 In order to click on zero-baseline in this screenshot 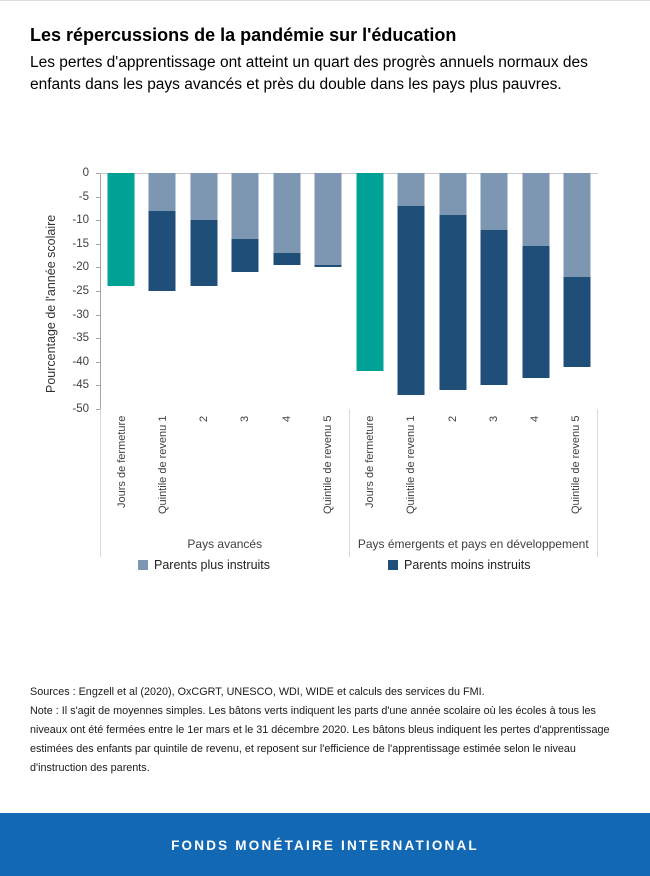, I will do `click(349, 173)`.